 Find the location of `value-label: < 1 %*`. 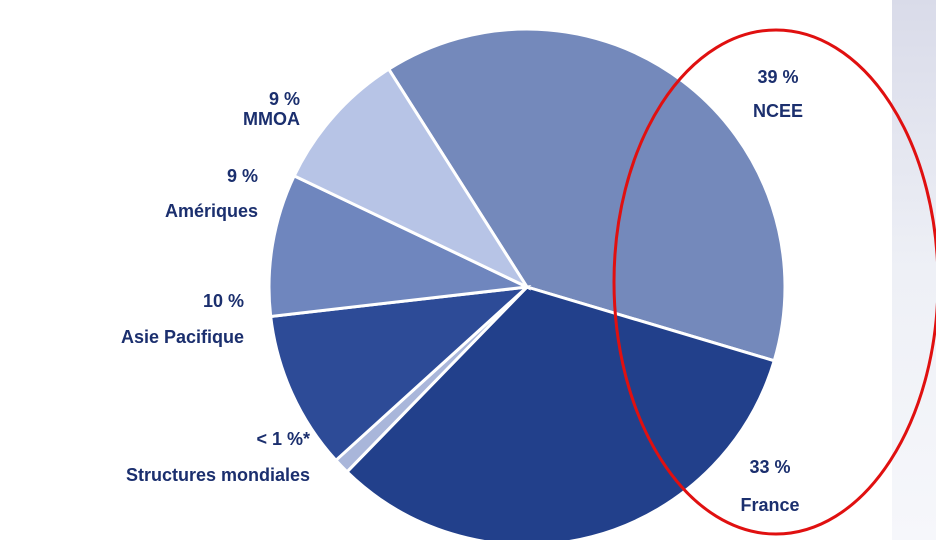

value-label: < 1 %* is located at coordinates (283, 439).